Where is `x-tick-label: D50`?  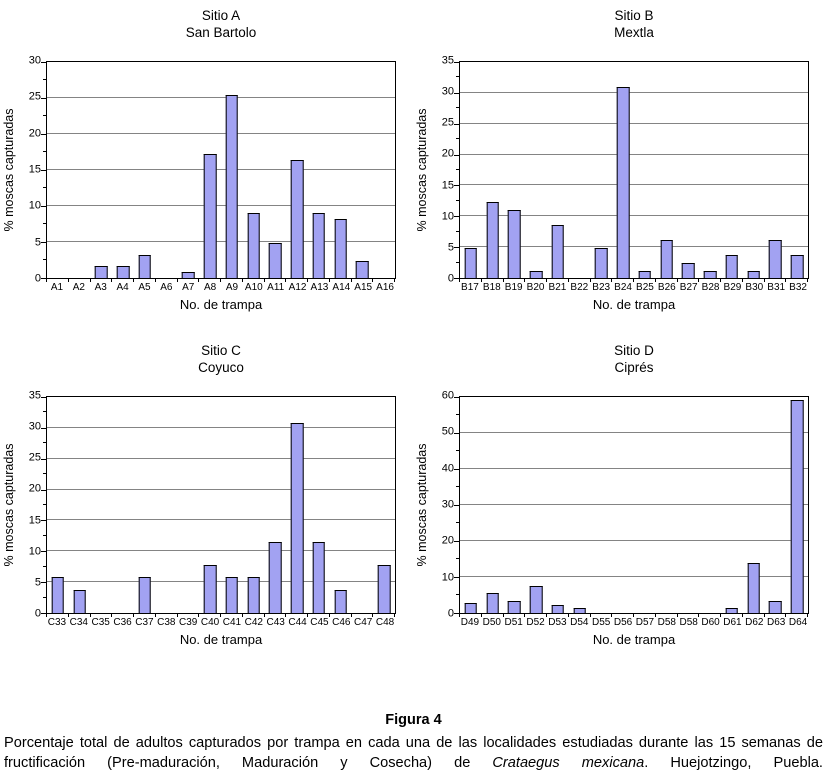 x-tick-label: D50 is located at coordinates (491, 622).